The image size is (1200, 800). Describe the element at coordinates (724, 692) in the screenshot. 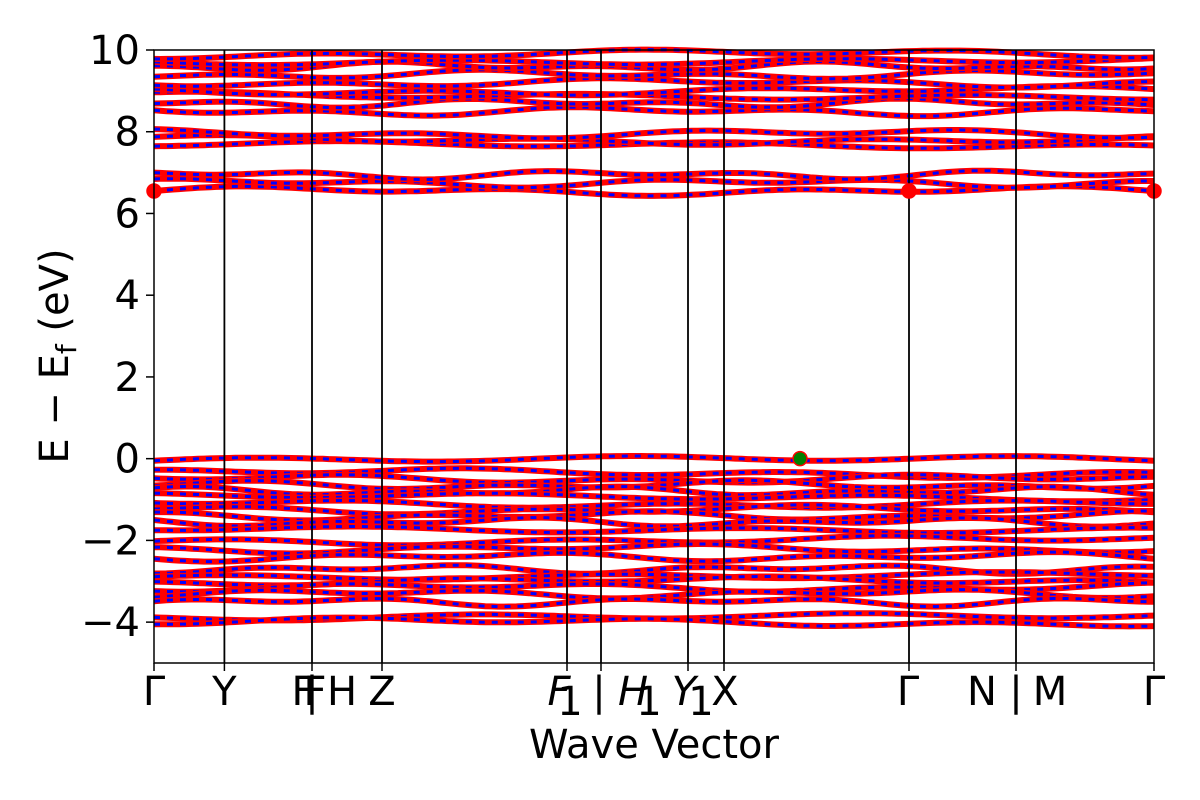

I see `k-point-label: X` at that location.